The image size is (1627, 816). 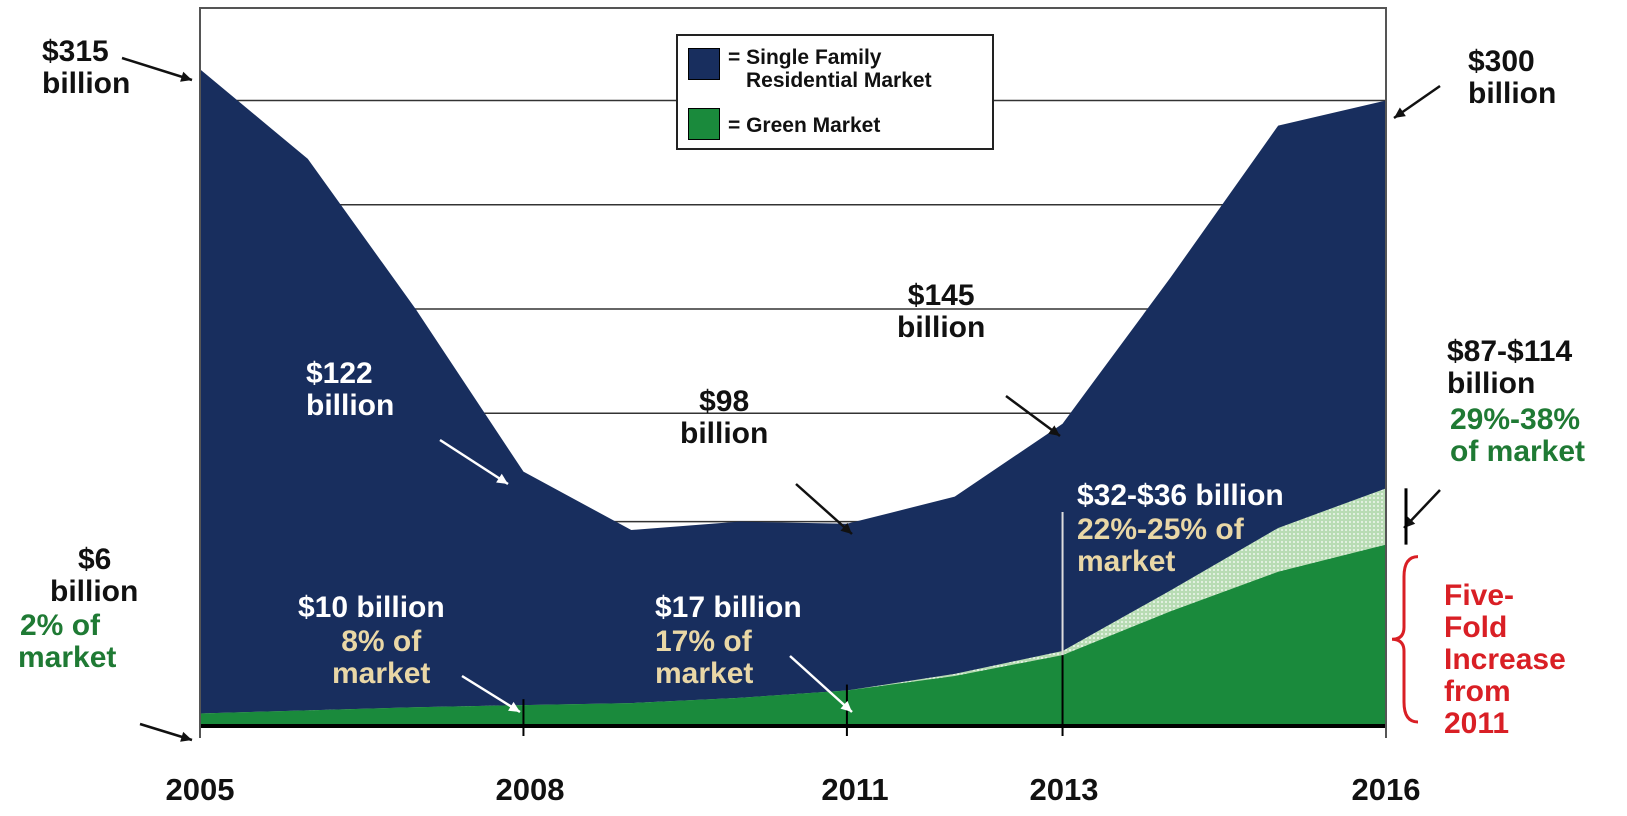 What do you see at coordinates (724, 417) in the screenshot?
I see `annotation-98-billion: $98 billion` at bounding box center [724, 417].